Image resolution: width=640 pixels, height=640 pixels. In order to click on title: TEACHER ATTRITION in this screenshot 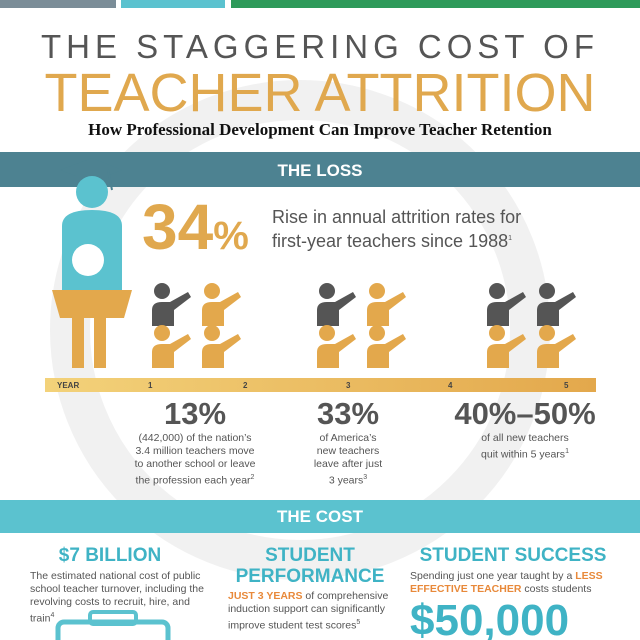, I will do `click(320, 93)`.